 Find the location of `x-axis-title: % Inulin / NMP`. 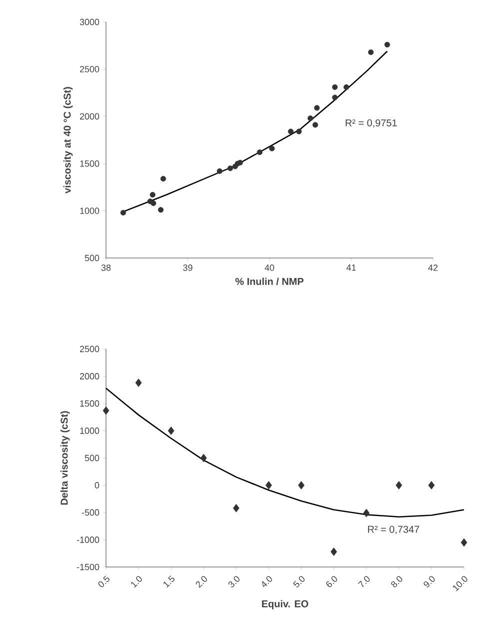

x-axis-title: % Inulin / NMP is located at coordinates (269, 282).